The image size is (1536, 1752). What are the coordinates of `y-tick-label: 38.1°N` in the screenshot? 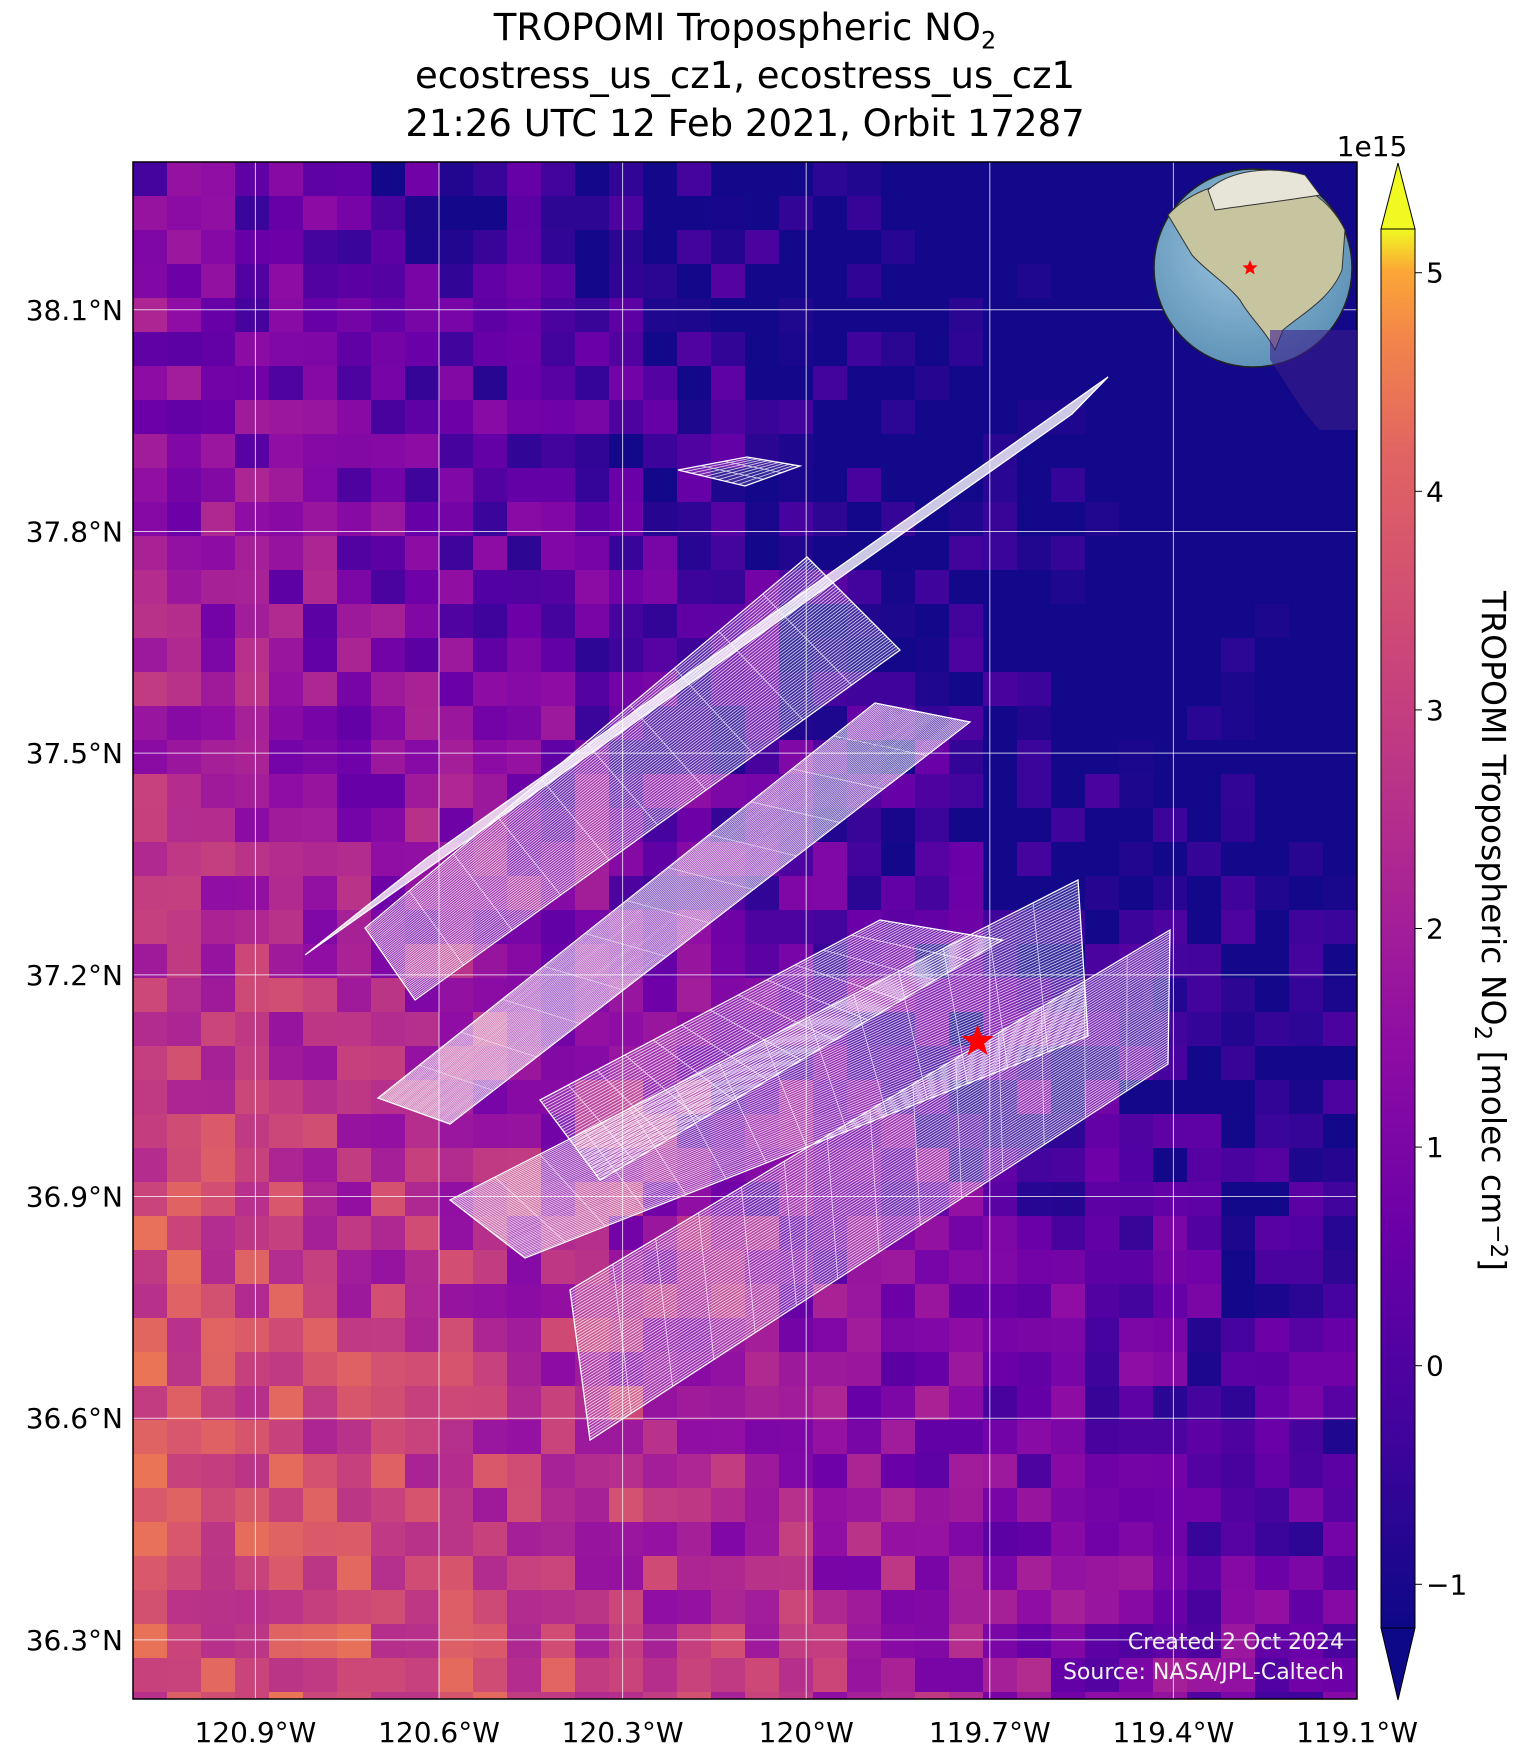 It's located at (74, 310).